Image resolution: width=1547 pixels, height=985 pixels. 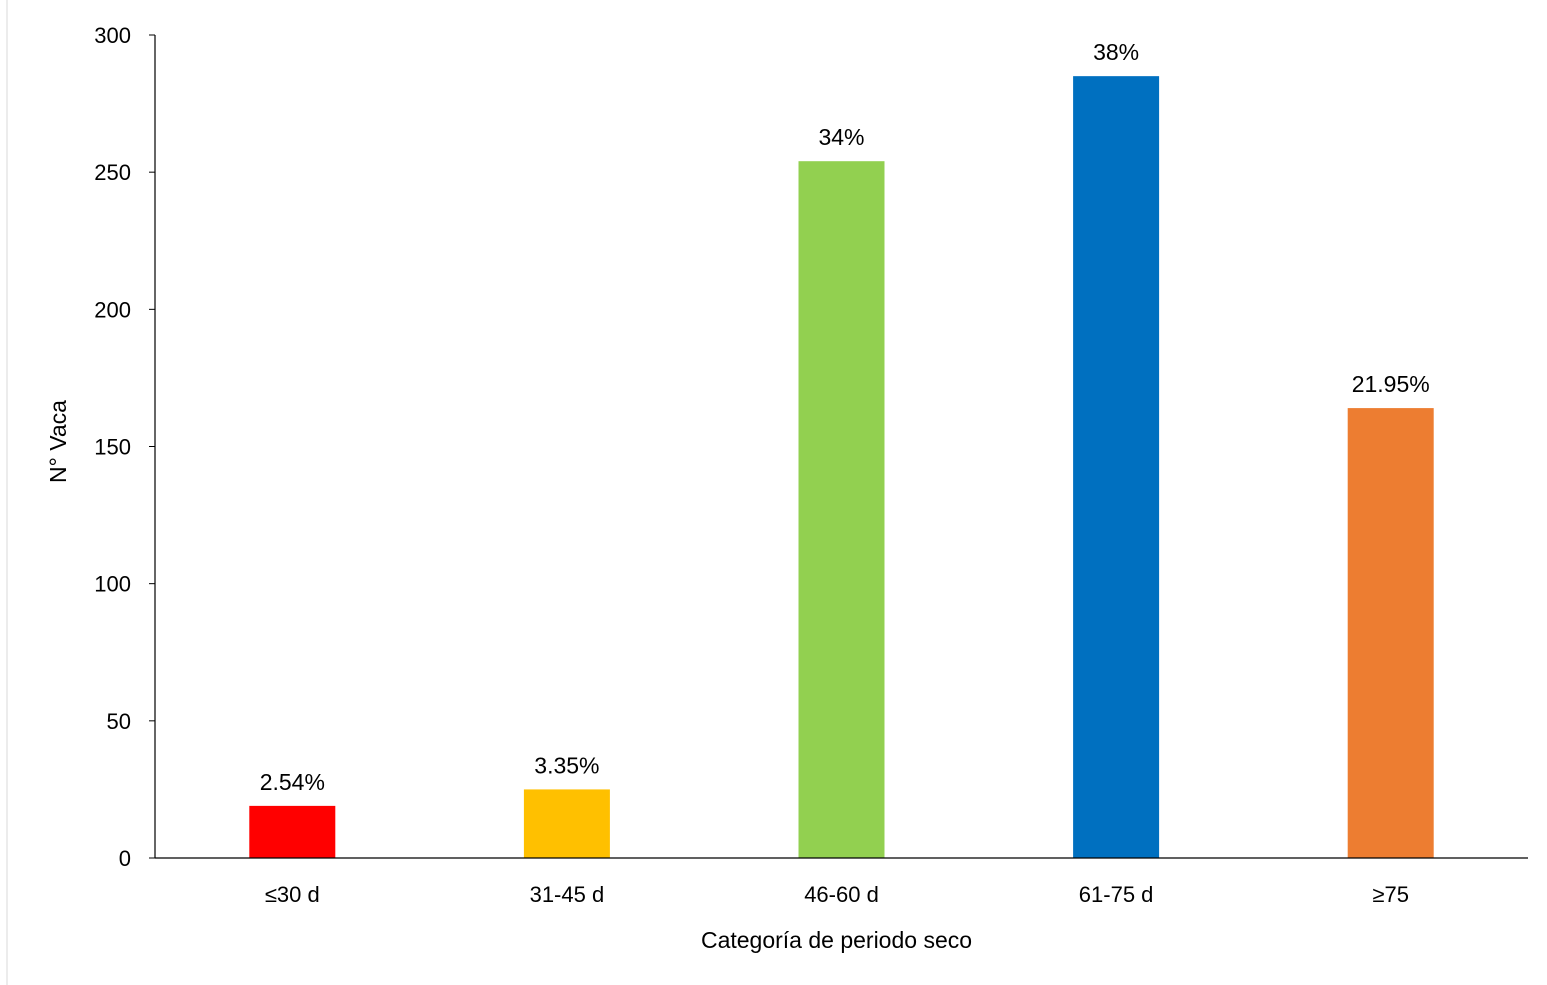 I want to click on y-tick-label: 0, so click(x=125, y=858).